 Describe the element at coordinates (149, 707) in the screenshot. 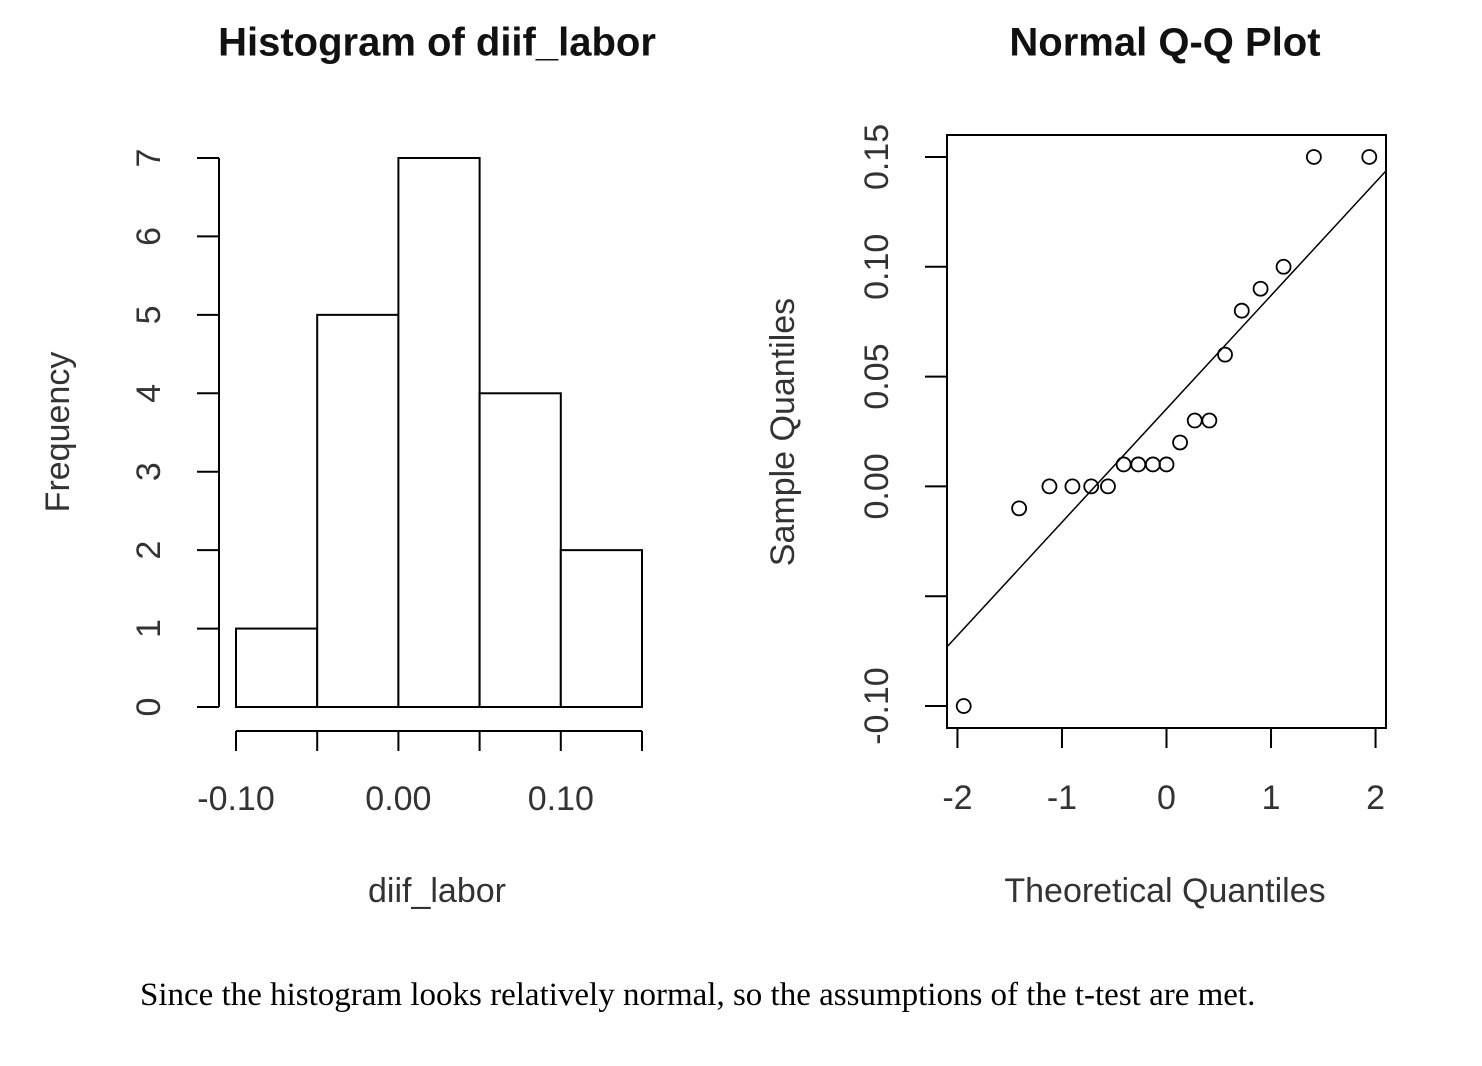

I see `y-tick-label: 0` at that location.